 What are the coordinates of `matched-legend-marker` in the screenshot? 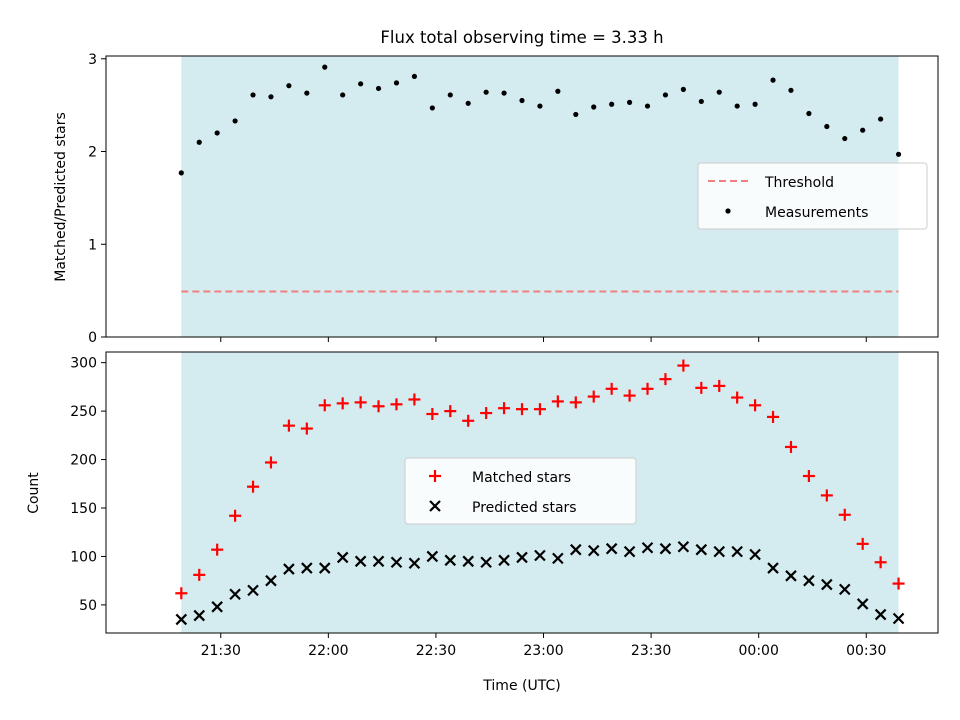 It's located at (435, 476).